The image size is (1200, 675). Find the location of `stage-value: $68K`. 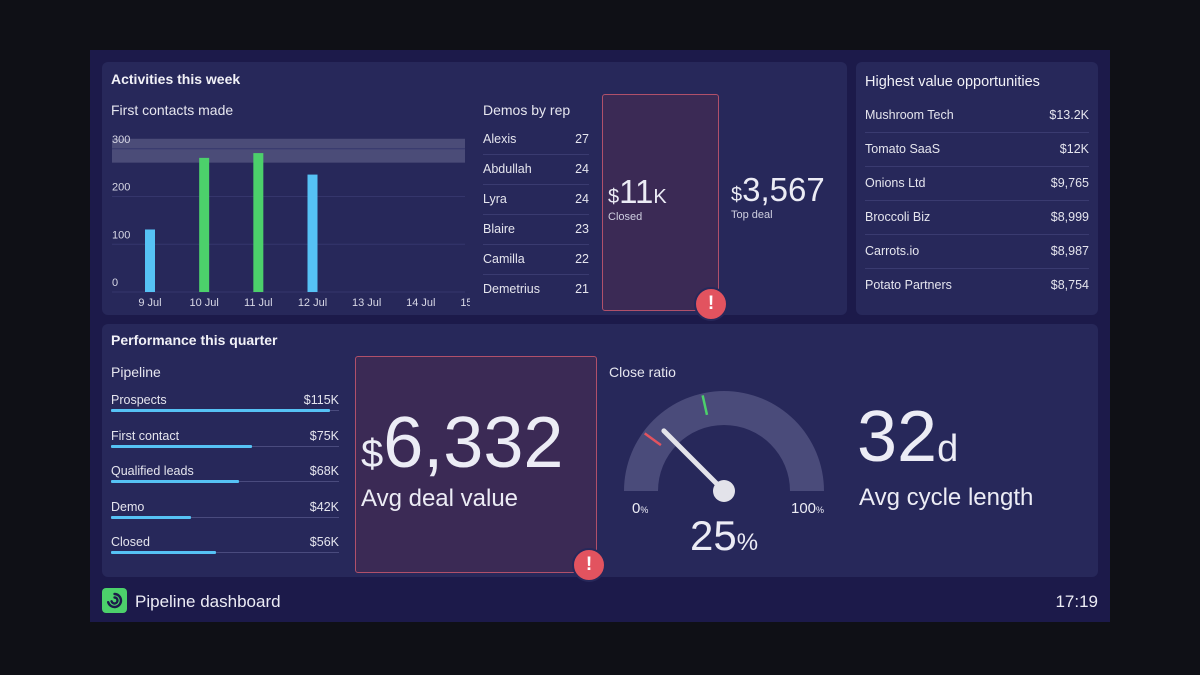

stage-value: $68K is located at coordinates (324, 471).